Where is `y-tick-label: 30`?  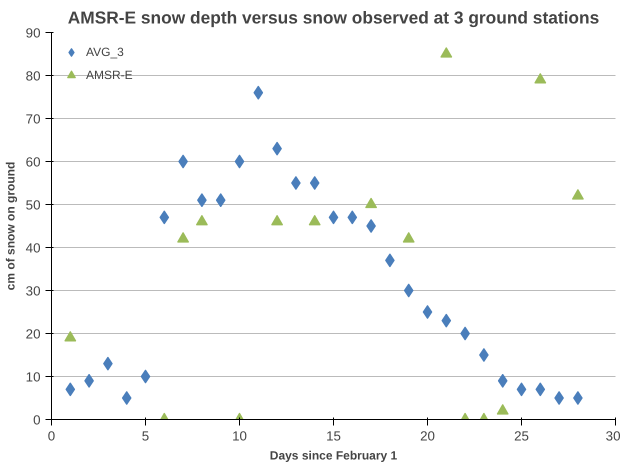 y-tick-label: 30 is located at coordinates (33, 291).